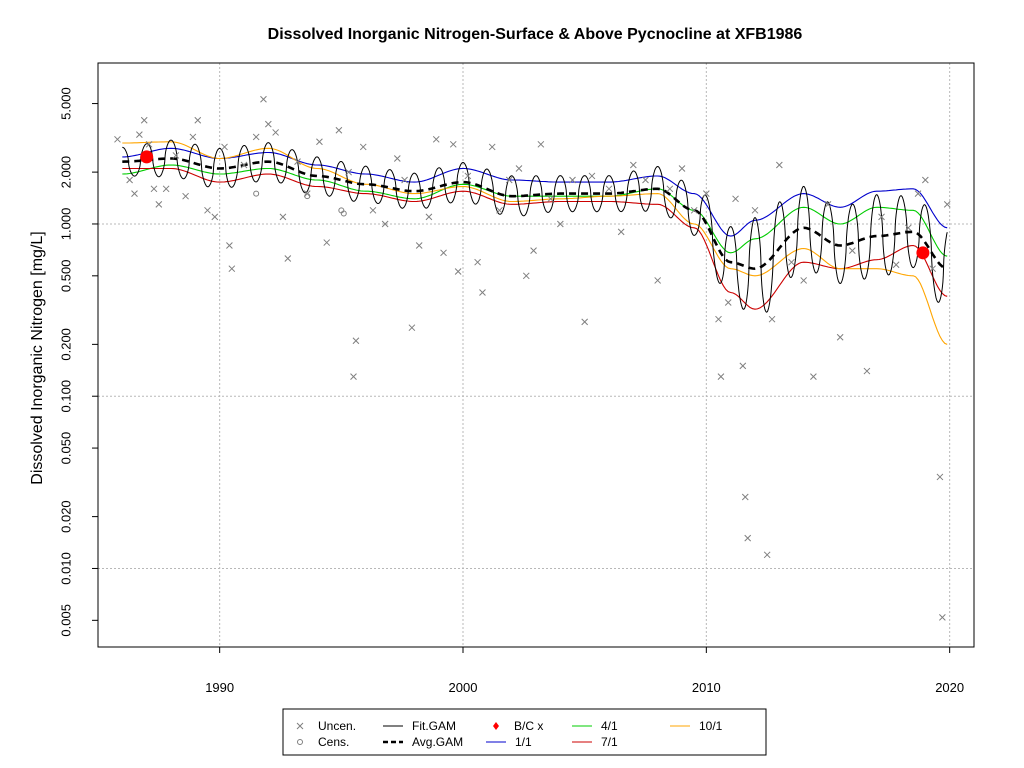 This screenshot has width=1024, height=768. Describe the element at coordinates (300, 726) in the screenshot. I see `legend-uncen-symbol` at that location.